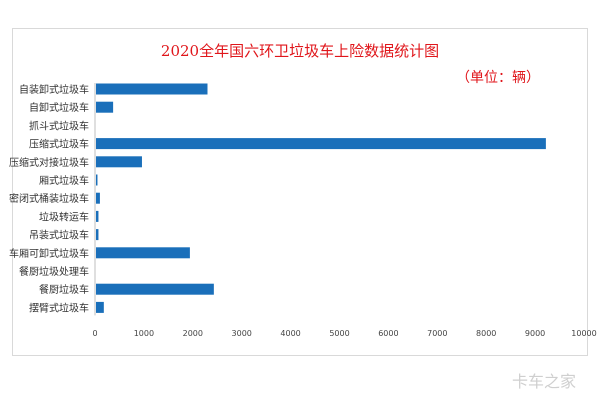 The height and width of the screenshot is (400, 600). What do you see at coordinates (59, 235) in the screenshot?
I see `category-label: 吊装式垃圾车` at bounding box center [59, 235].